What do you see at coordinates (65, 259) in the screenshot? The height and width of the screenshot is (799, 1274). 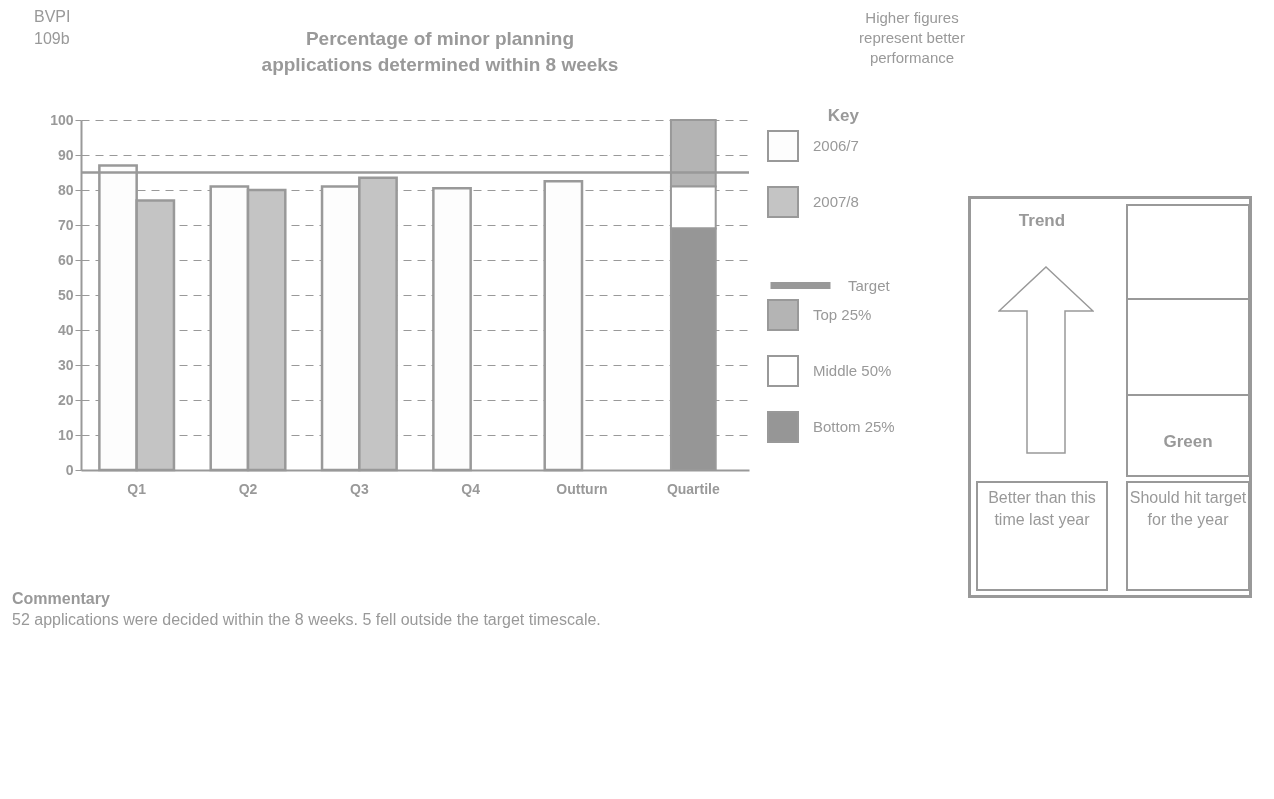 I see `y-tick-label: 60` at bounding box center [65, 259].